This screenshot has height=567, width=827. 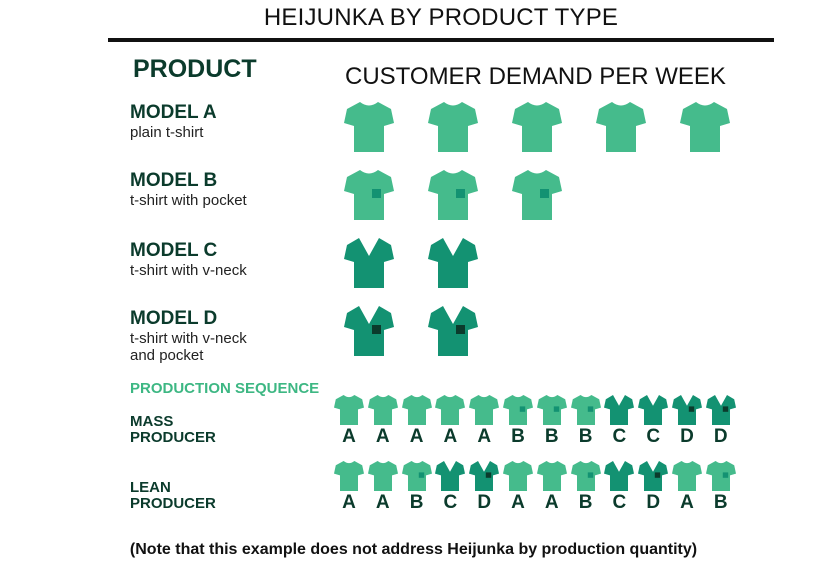 I want to click on page-title: HEIJUNKA BY PRODUCT TYPE, so click(x=441, y=17).